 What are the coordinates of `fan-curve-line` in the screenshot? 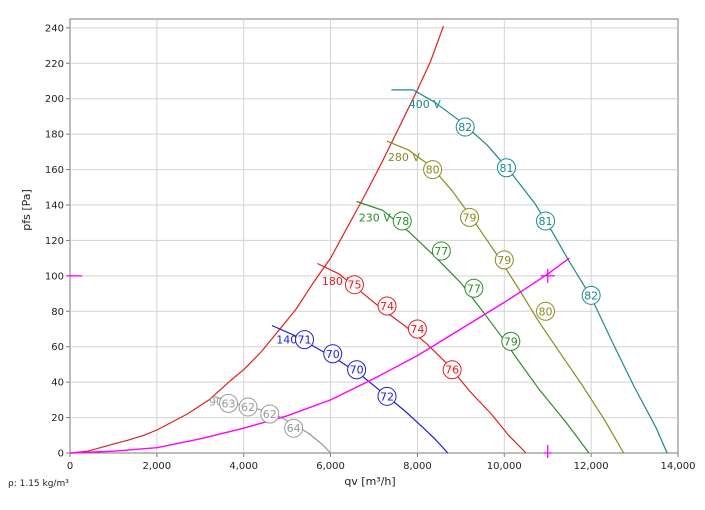 It's located at (272, 424).